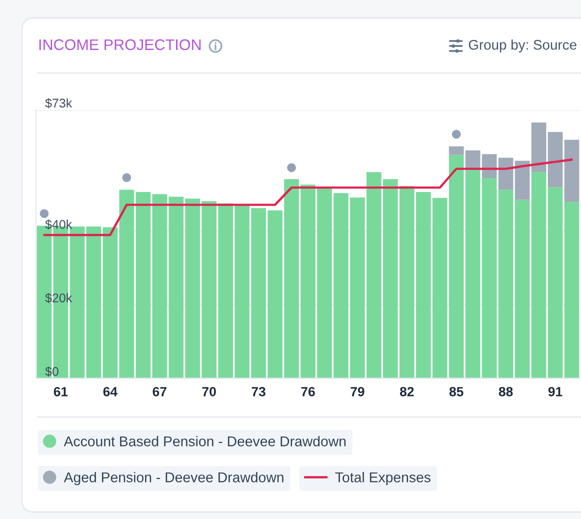 The height and width of the screenshot is (519, 581). Describe the element at coordinates (308, 391) in the screenshot. I see `x-tick-label: 76` at that location.